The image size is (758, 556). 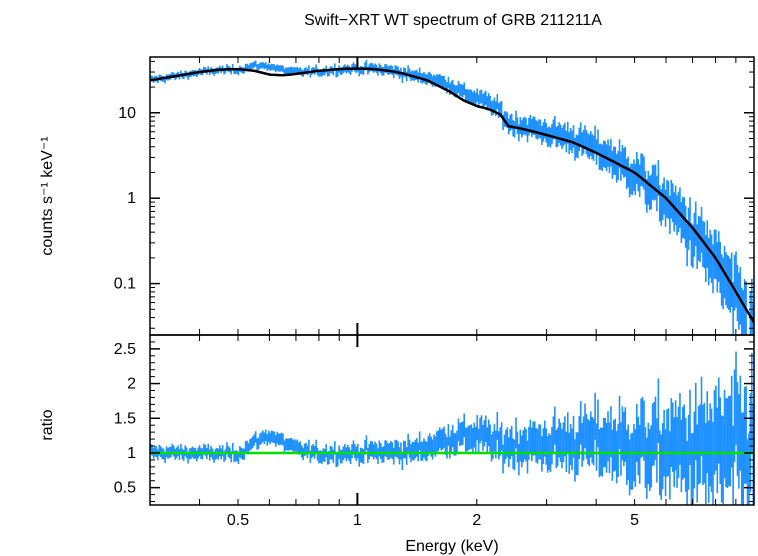 I want to click on y-tick-label: 1.5, so click(x=125, y=418).